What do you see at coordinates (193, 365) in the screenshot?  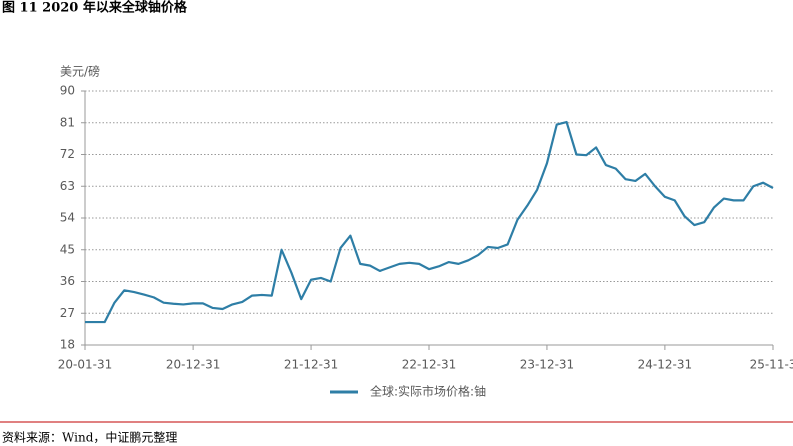 I see `x-tick-label: 20-12-31` at bounding box center [193, 365].